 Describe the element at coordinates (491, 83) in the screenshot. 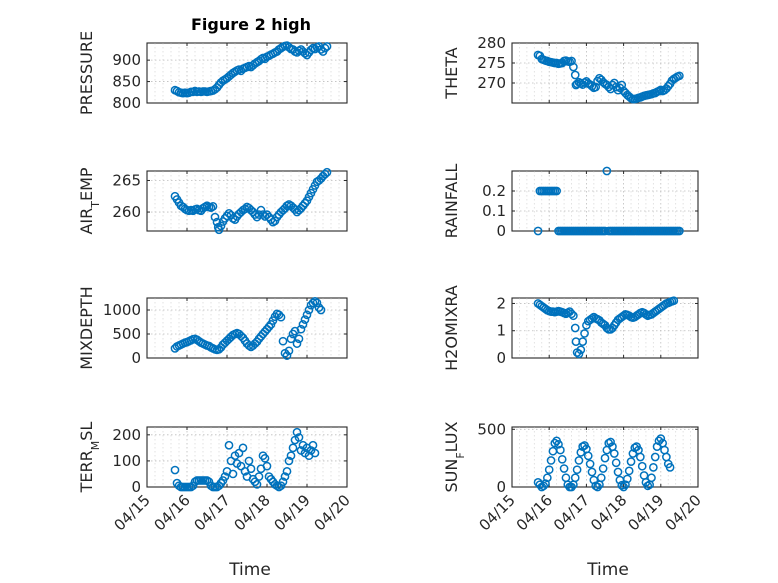

I see `y-tick-label: 270` at that location.